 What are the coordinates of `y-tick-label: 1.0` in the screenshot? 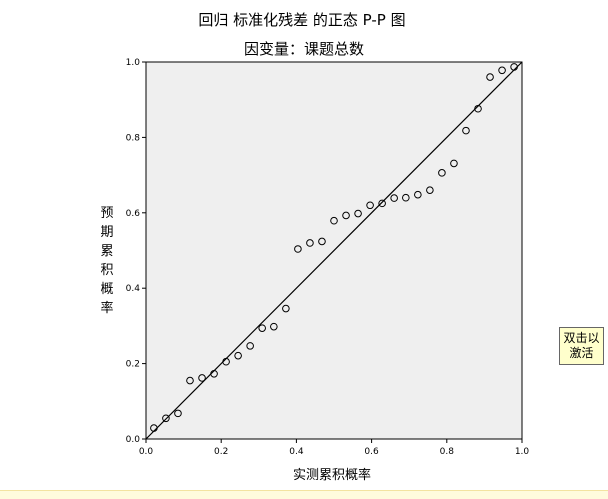 It's located at (133, 63).